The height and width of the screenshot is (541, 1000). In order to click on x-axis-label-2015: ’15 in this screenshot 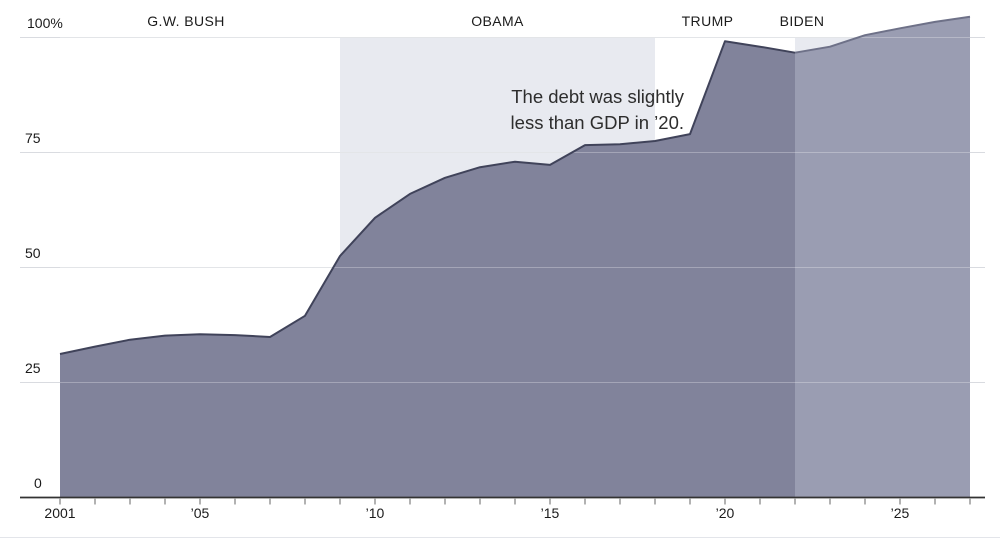, I will do `click(550, 513)`.